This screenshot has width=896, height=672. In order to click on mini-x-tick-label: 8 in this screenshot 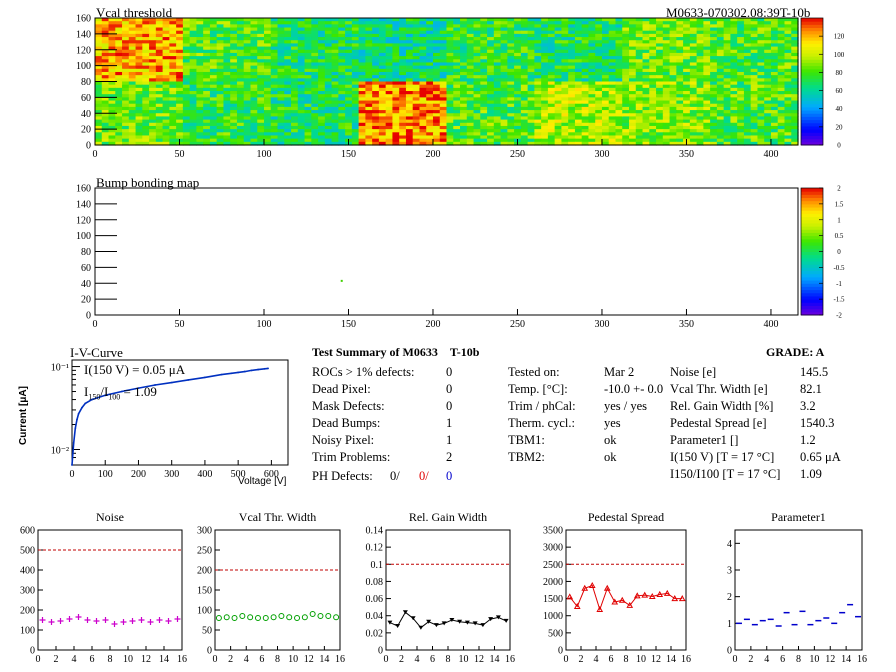, I will do `click(110, 659)`.